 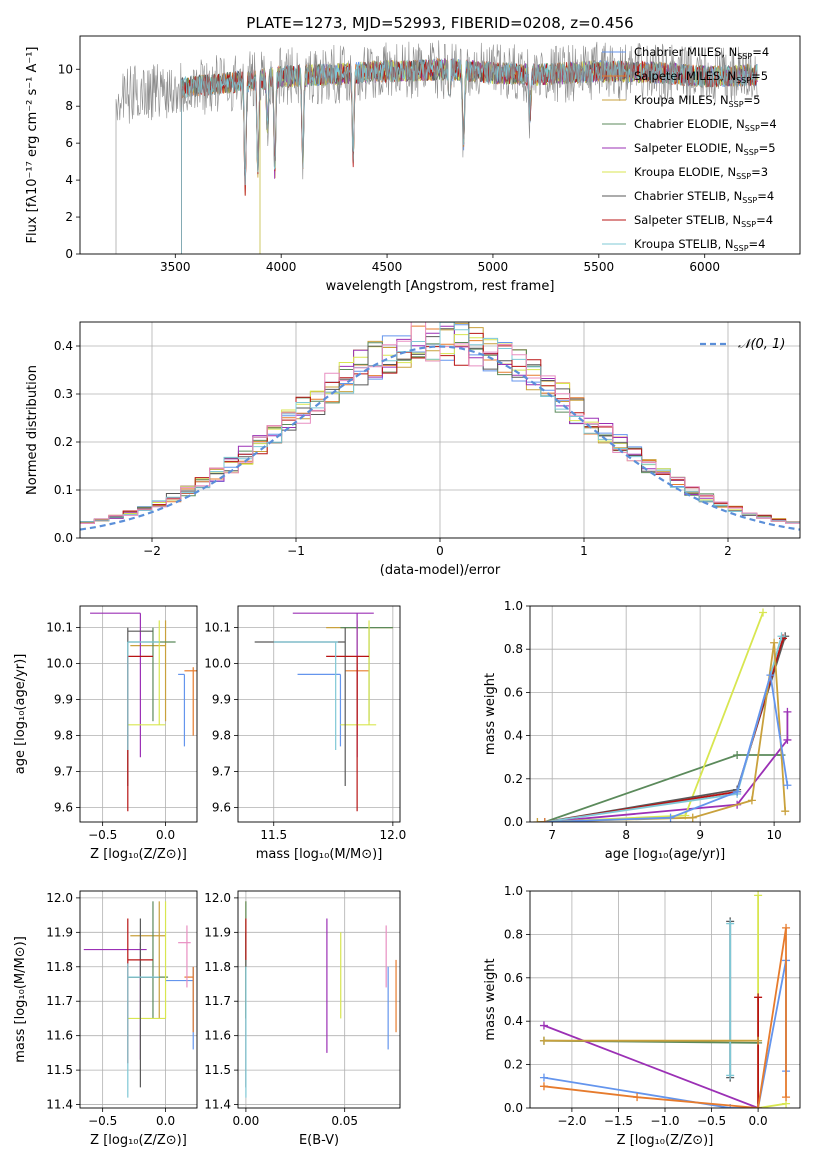 What do you see at coordinates (552, 835) in the screenshot?
I see `x-tick-label: 7` at bounding box center [552, 835].